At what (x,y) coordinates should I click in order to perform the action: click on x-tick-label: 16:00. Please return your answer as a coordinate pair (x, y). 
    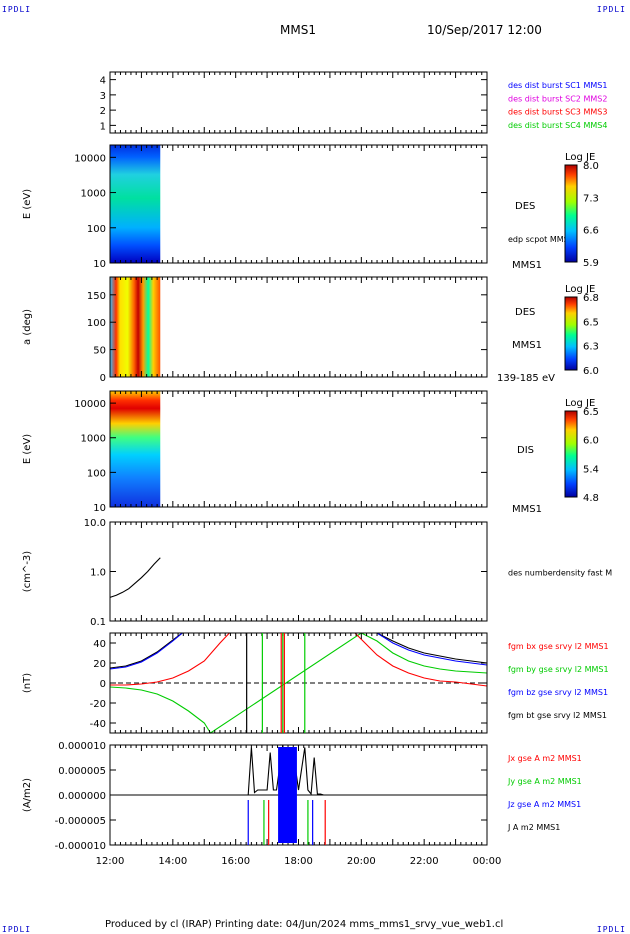
    Looking at the image, I should click on (235, 861).